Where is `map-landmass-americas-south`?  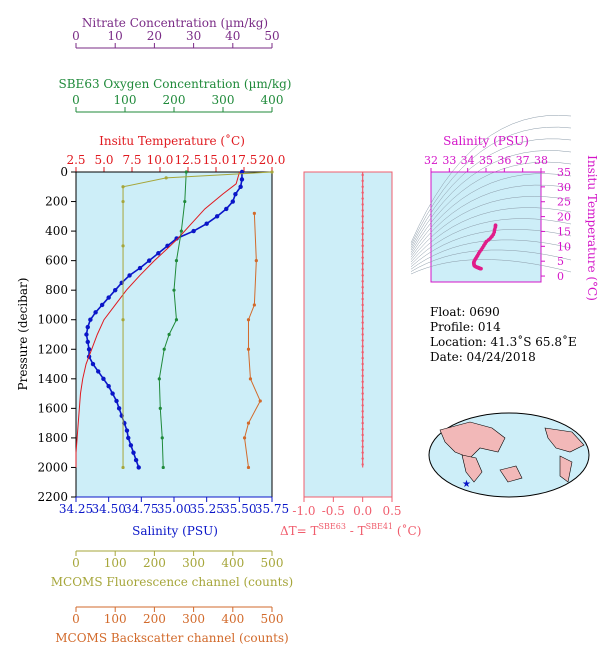
map-landmass-americas-south is located at coordinates (566, 469).